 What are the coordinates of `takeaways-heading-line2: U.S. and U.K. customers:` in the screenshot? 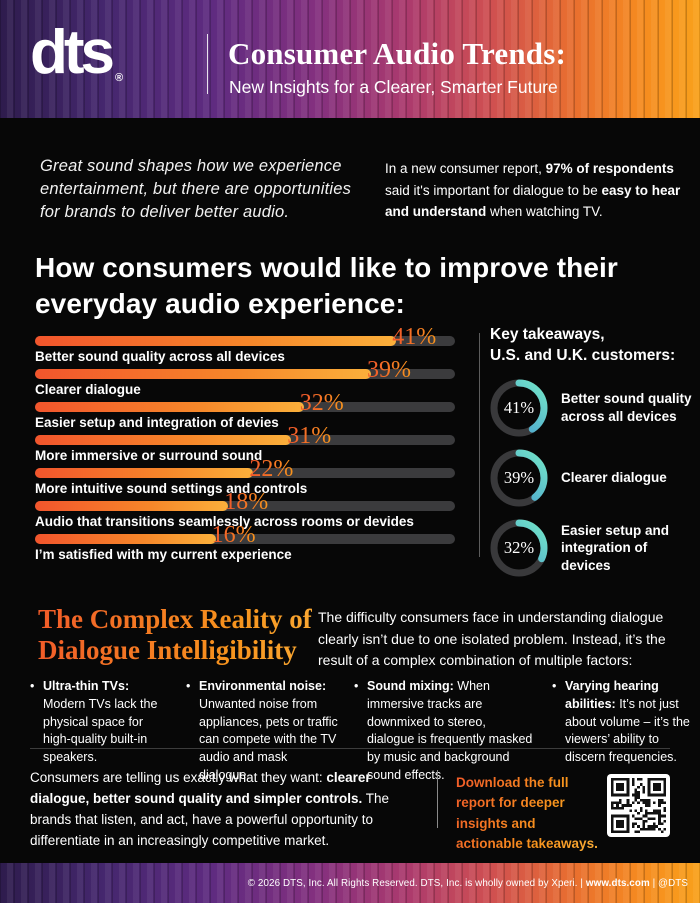 It's located at (583, 355).